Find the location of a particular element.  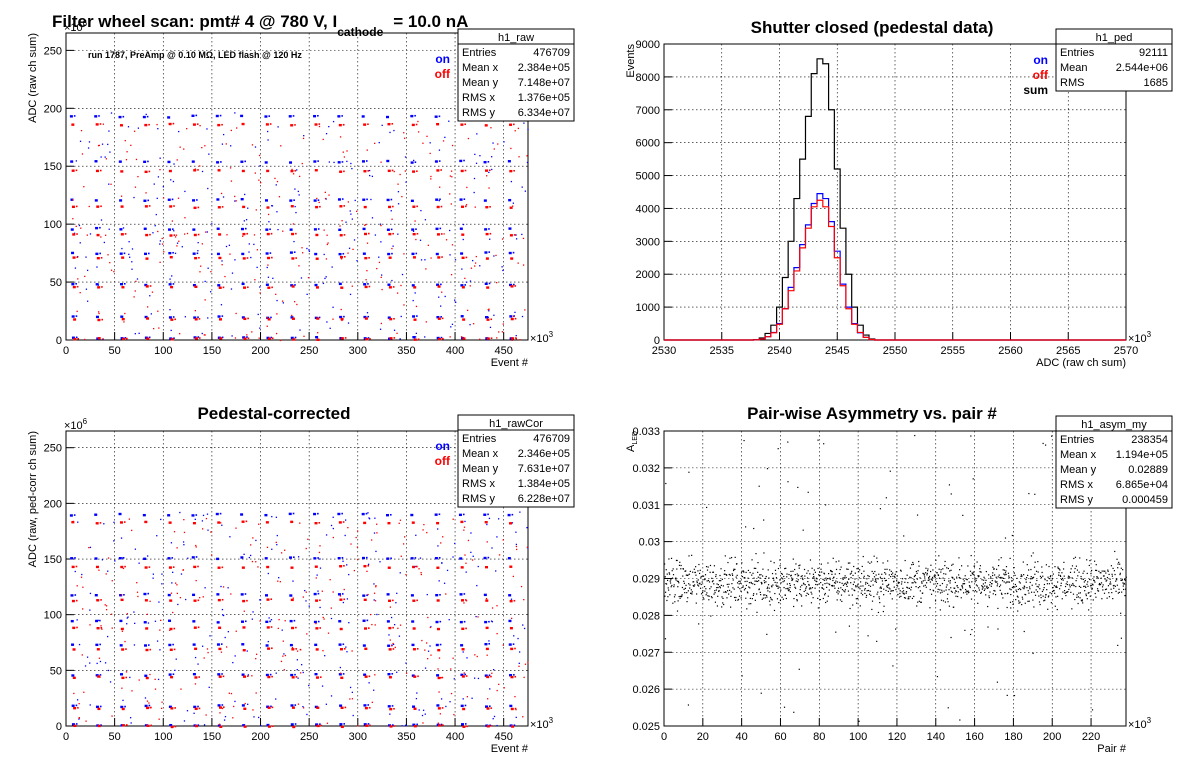

x-tick-label: 400 is located at coordinates (455, 737).